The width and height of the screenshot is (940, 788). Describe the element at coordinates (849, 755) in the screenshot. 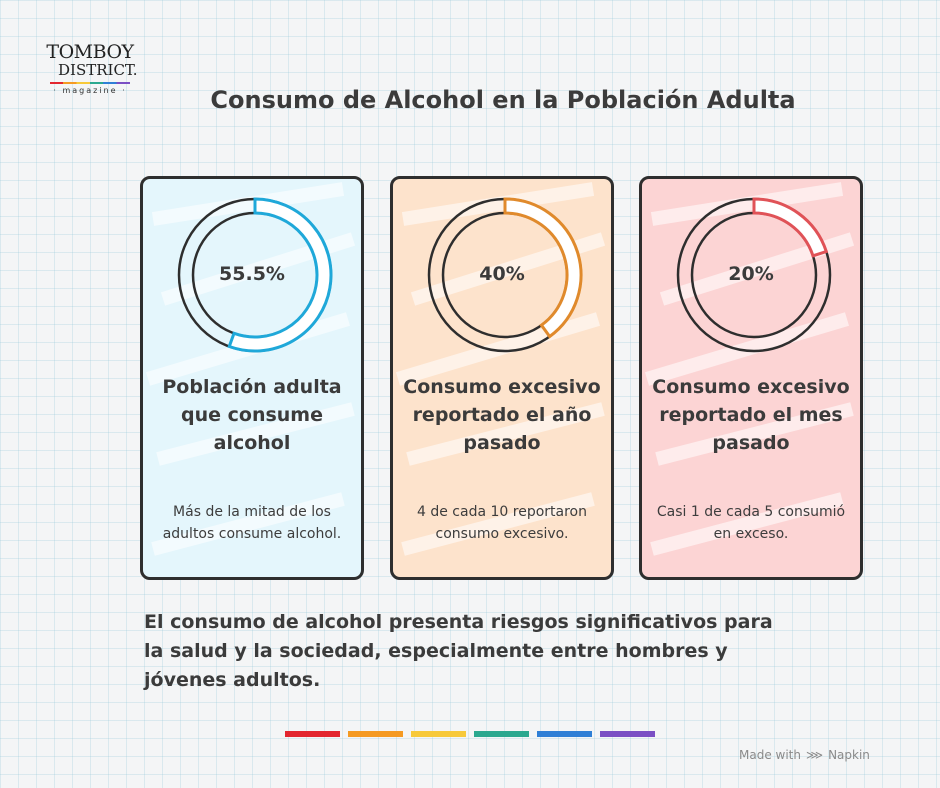

I see `napkin-brand: Napkin` at that location.